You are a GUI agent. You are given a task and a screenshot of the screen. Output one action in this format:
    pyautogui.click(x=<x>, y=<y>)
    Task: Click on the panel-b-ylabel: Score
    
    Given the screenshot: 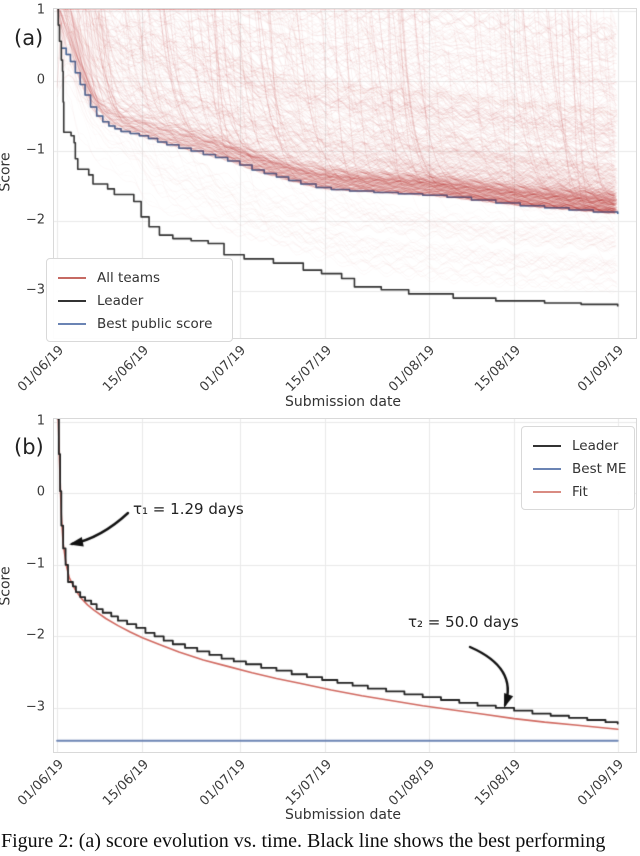 What is the action you would take?
    pyautogui.click(x=7, y=586)
    